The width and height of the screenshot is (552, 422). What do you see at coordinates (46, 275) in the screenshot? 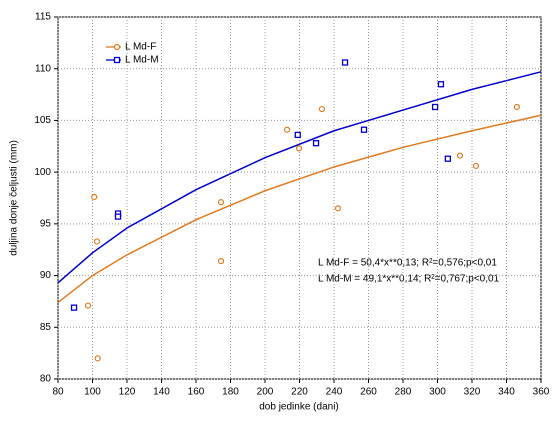
I see `y-tick-label: 90` at bounding box center [46, 275].